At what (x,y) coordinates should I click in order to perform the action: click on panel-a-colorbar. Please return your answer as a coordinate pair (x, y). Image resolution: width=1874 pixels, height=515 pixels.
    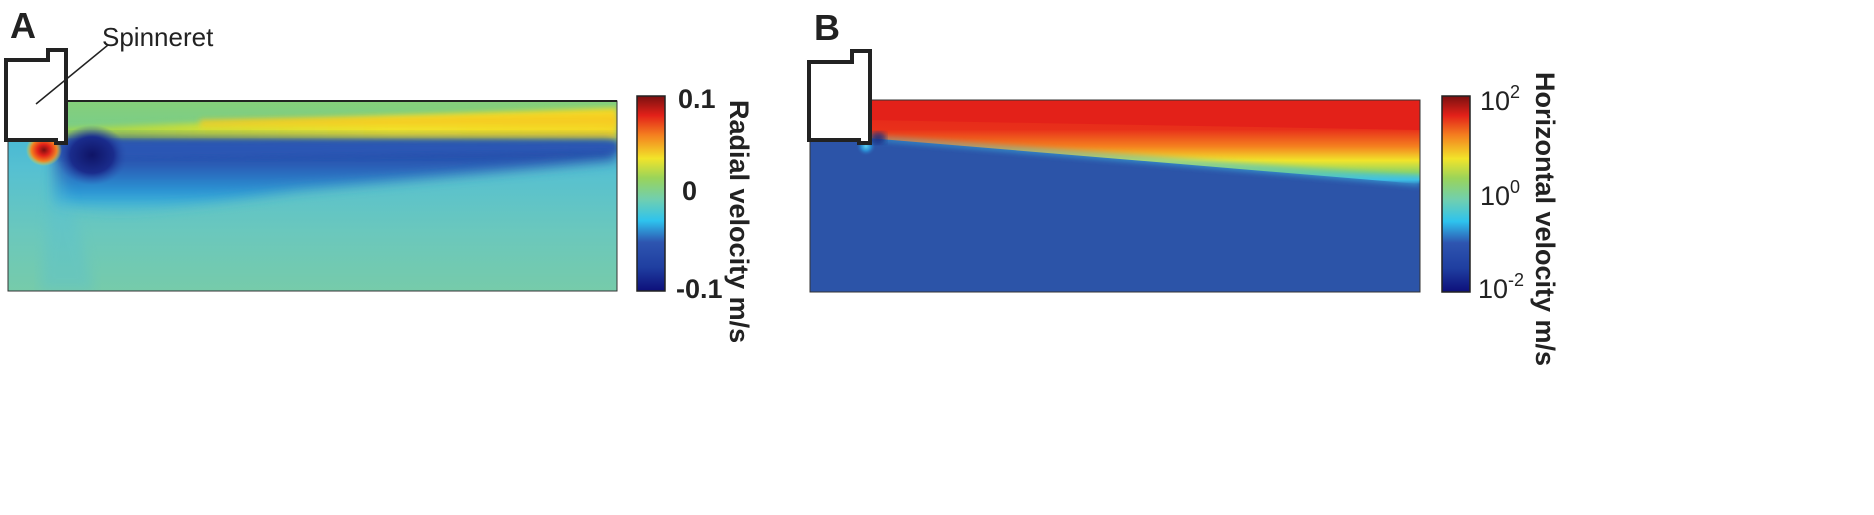
    Looking at the image, I should click on (651, 193).